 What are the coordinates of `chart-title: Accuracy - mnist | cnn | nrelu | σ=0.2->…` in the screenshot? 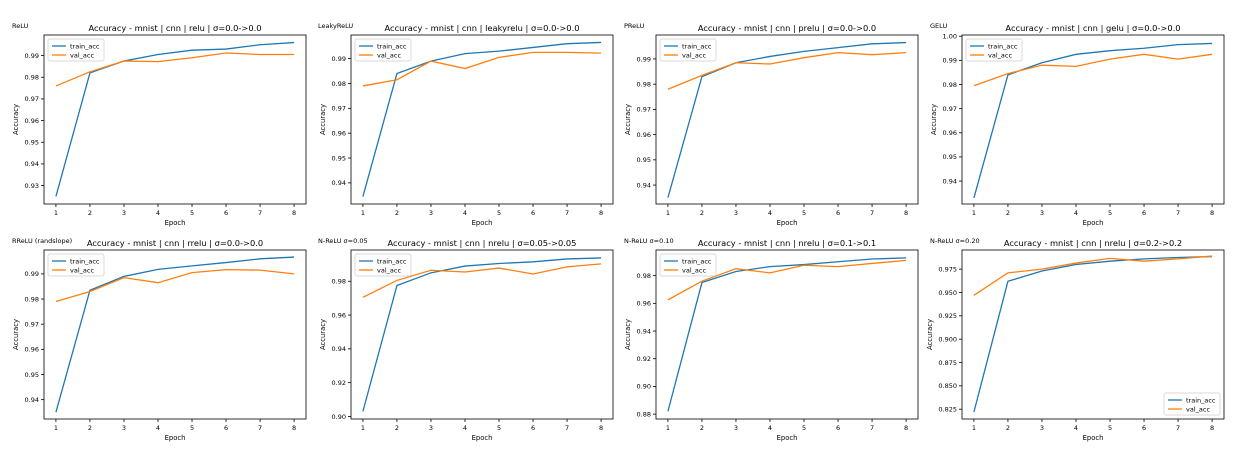 It's located at (1093, 243).